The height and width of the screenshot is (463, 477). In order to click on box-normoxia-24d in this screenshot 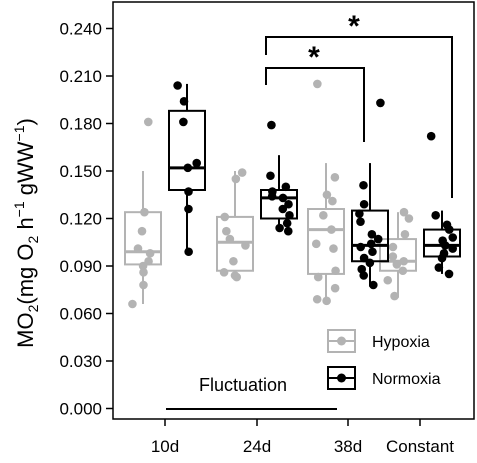, I will do `click(279, 178)`.